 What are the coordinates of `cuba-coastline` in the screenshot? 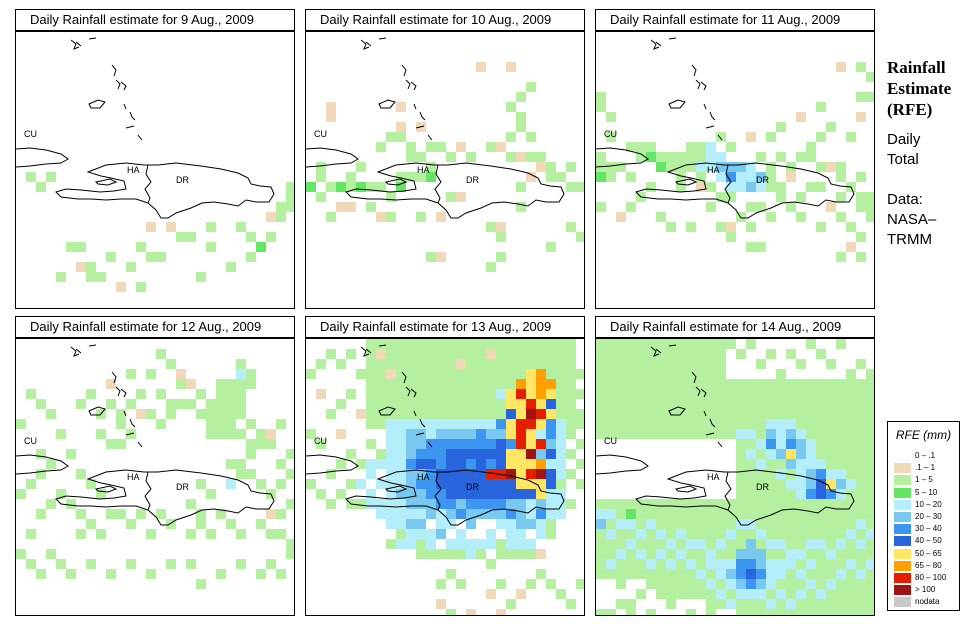 It's located at (42, 464).